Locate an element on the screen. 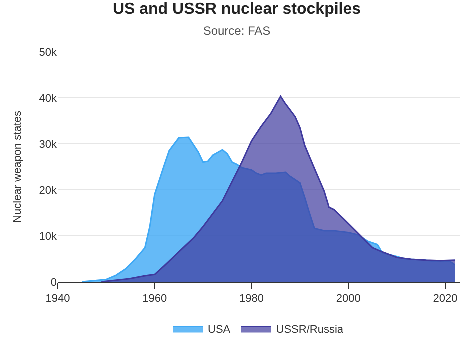  y-tick-label: 40k is located at coordinates (48, 98).